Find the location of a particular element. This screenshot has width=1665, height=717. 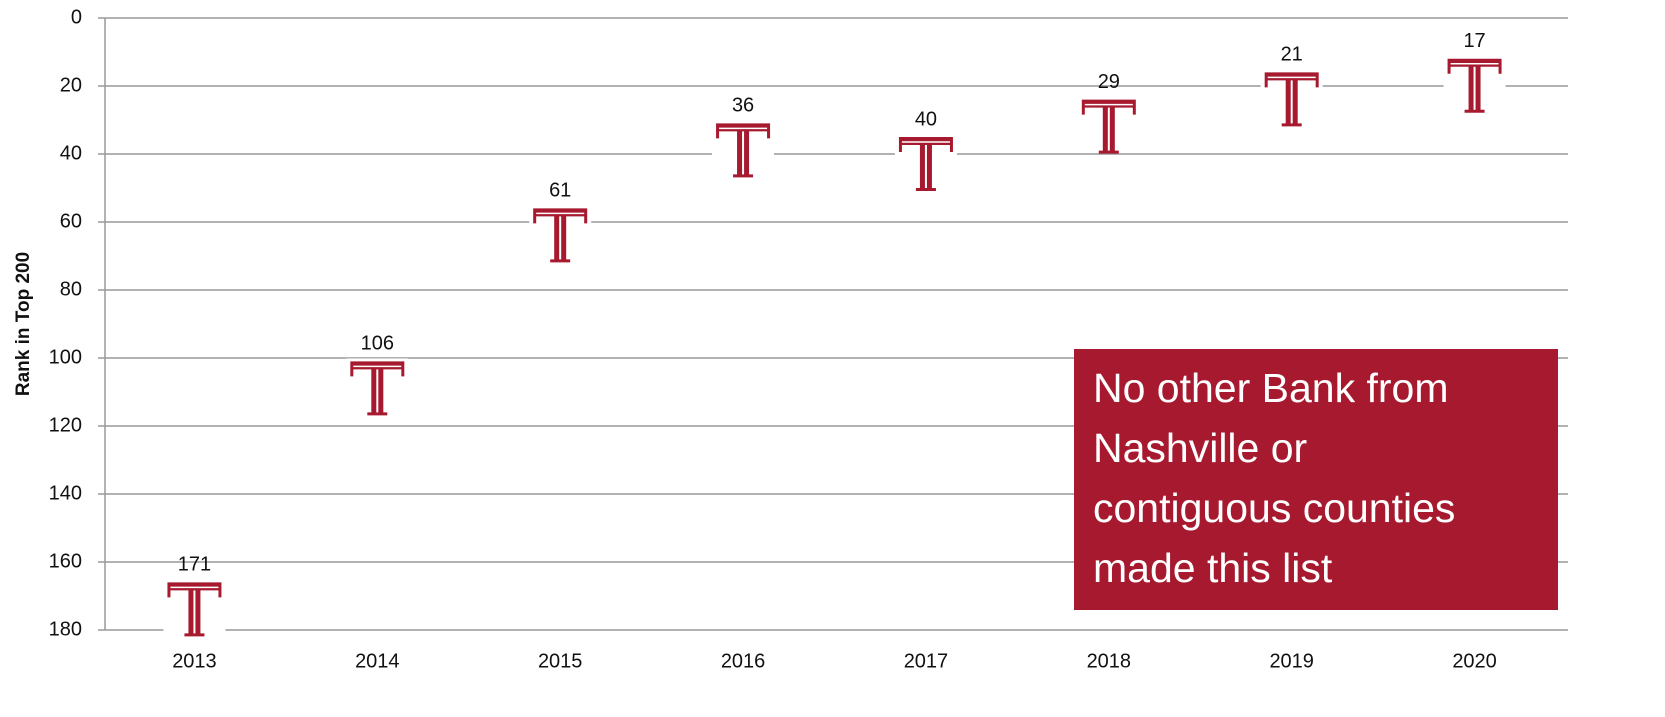

annotation-text: contiguous counties is located at coordinates (1274, 508).